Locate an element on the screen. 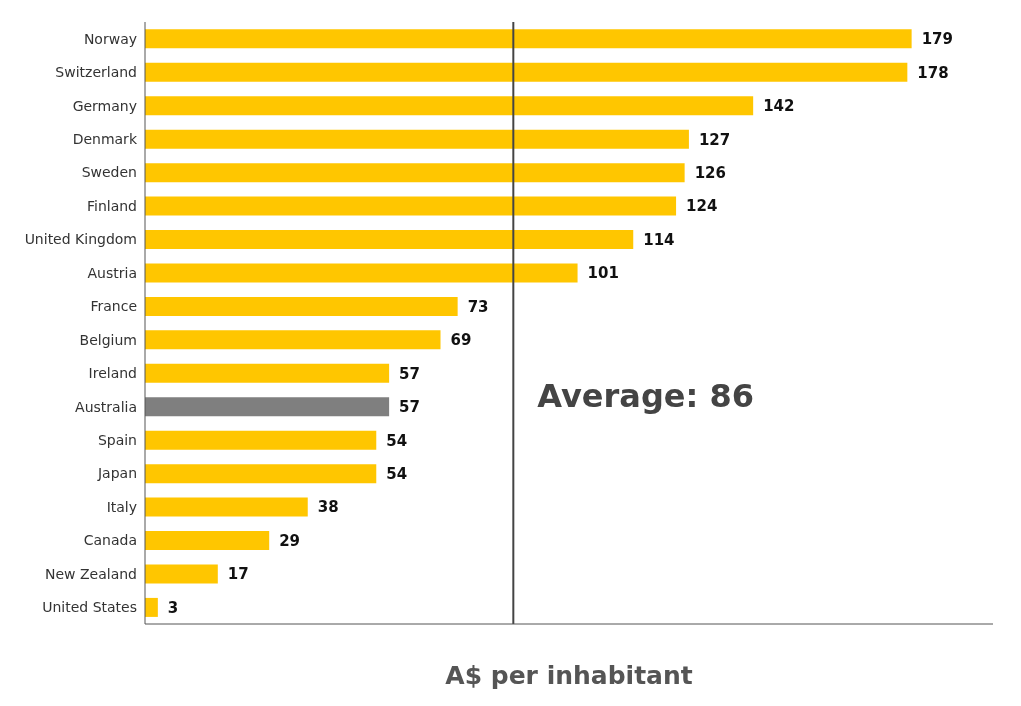 This screenshot has height=706, width=1021. data-label: 29 is located at coordinates (290, 540).